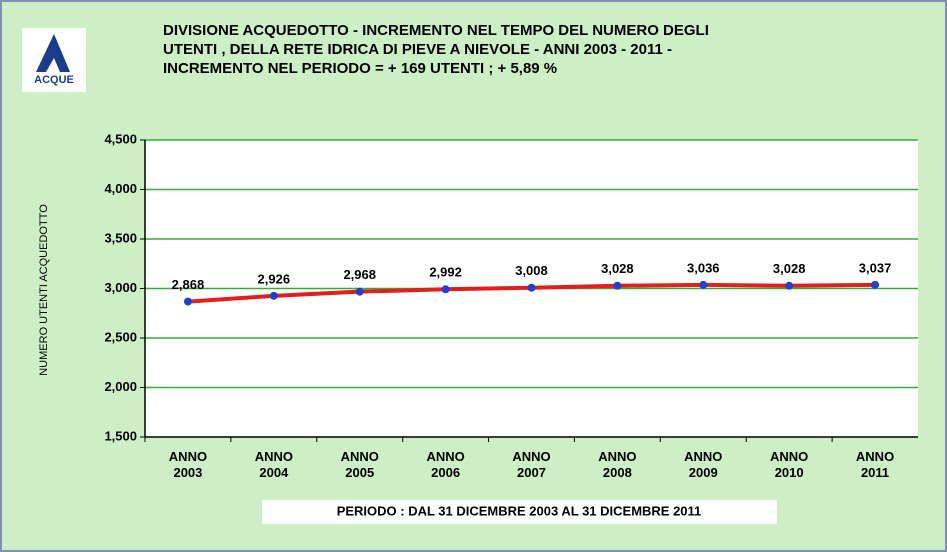  Describe the element at coordinates (120, 188) in the screenshot. I see `y-tick-label: 4,000` at that location.